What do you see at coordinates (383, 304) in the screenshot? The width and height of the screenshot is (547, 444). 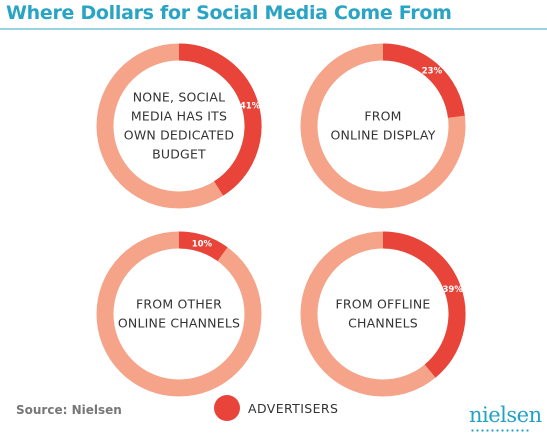 I see `donut-category-label: FROM OFFLINE` at bounding box center [383, 304].